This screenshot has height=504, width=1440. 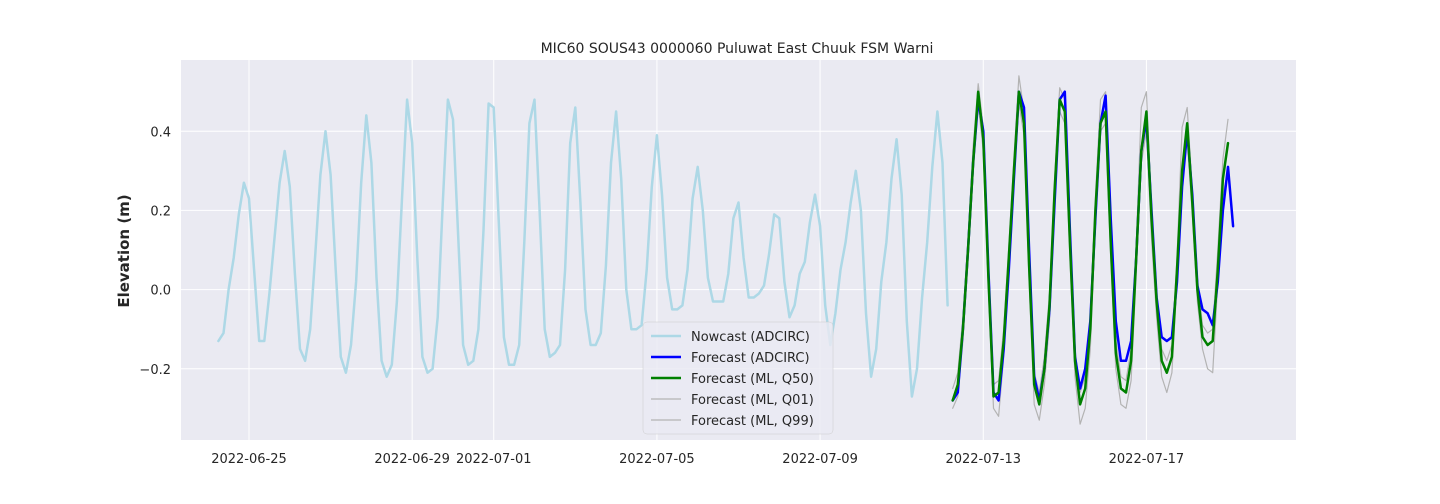 I want to click on x-tick-label: 2022-07-01, so click(x=494, y=459).